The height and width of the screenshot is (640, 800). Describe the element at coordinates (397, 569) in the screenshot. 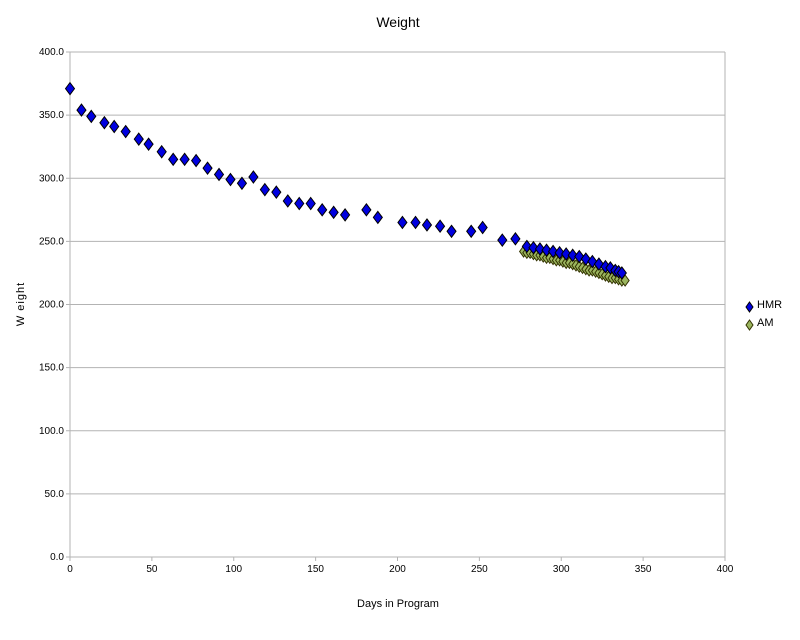

I see `x-tick-label: 200` at that location.